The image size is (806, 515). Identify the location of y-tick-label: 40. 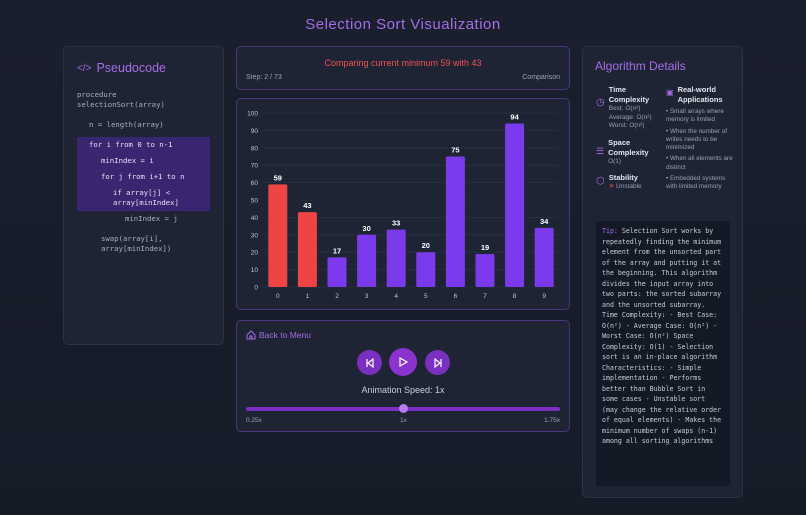
(255, 218).